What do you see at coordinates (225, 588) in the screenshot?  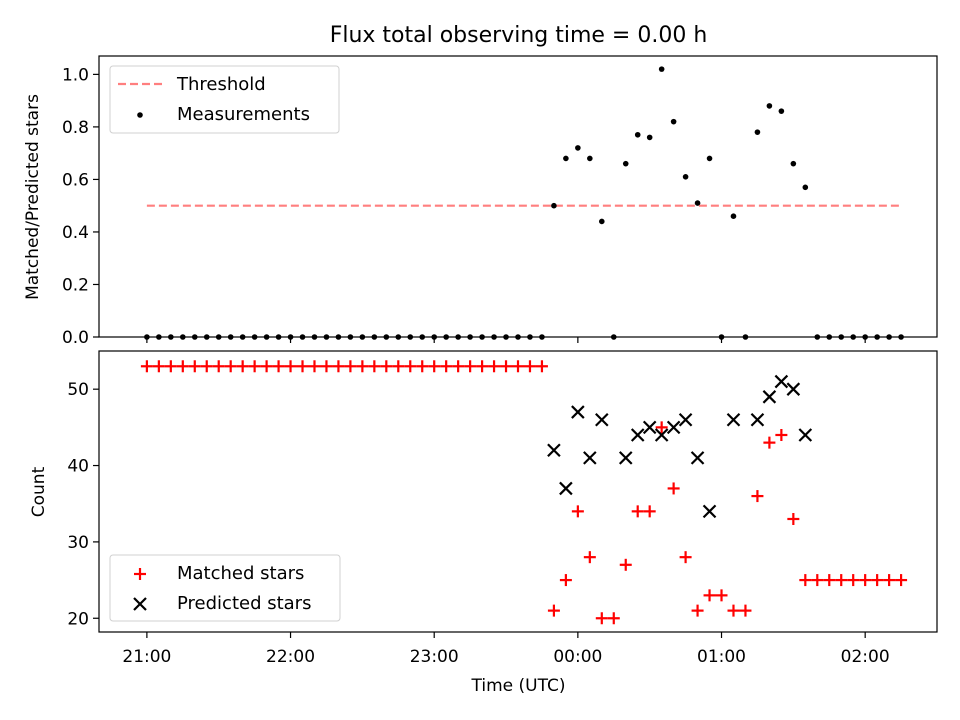 I see `bottom-legend: Matched stars Predicted stars` at bounding box center [225, 588].